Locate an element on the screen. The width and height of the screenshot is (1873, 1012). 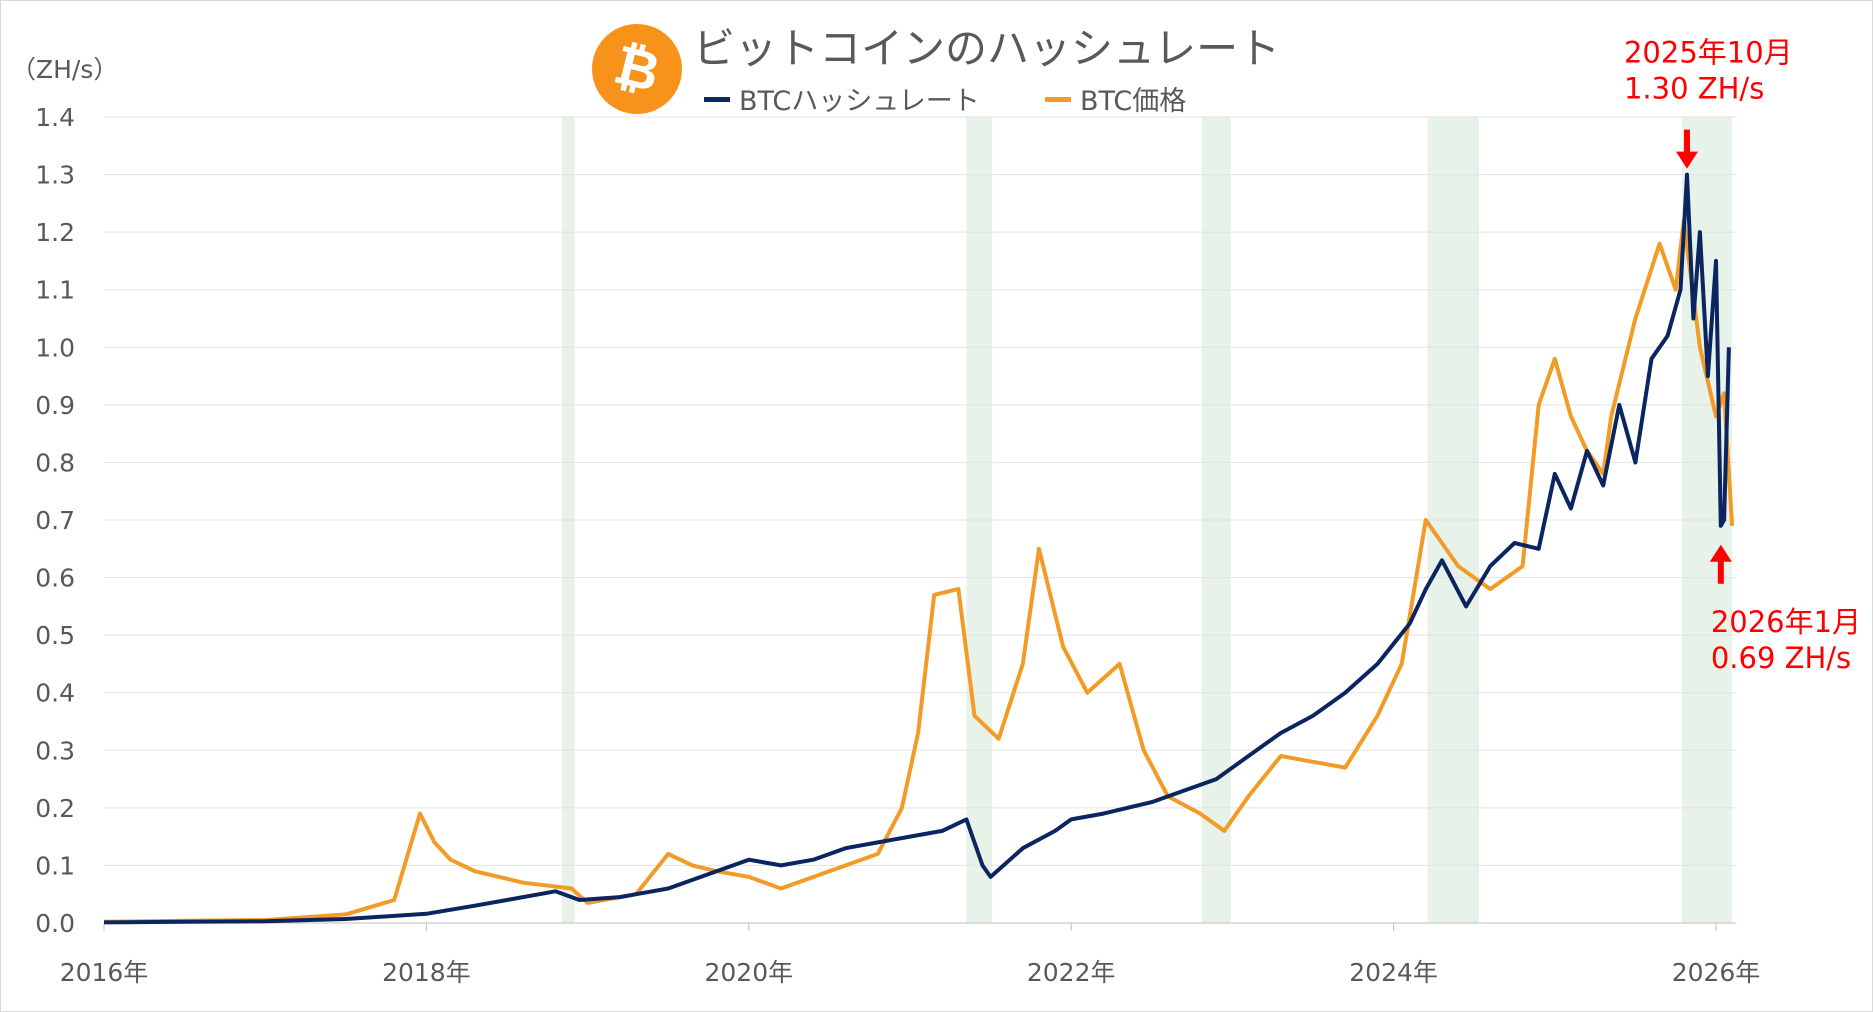
y-tick-label: 1.3 is located at coordinates (55, 175).